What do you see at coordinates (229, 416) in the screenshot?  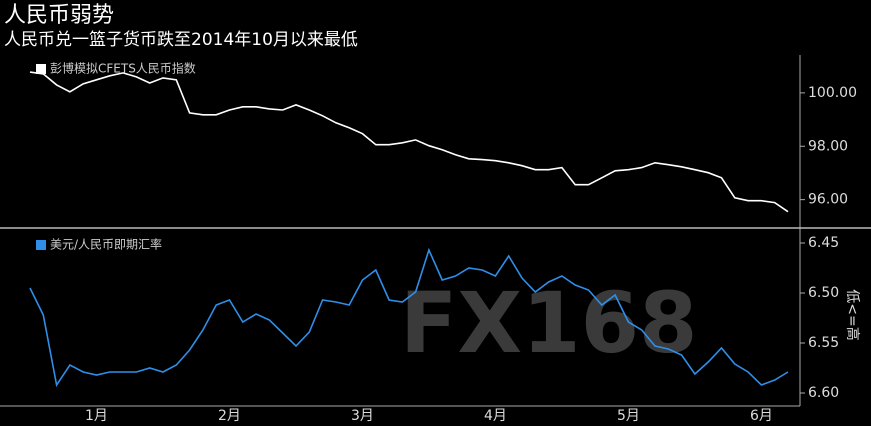 I see `x-tick-label: 2月` at bounding box center [229, 416].